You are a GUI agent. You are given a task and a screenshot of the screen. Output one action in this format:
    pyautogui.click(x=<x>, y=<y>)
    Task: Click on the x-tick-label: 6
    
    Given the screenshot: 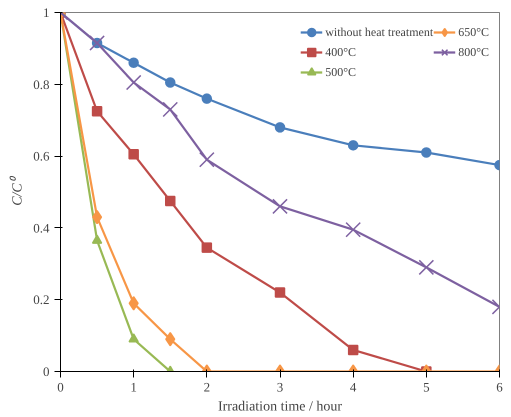 What is the action you would take?
    pyautogui.click(x=500, y=387)
    